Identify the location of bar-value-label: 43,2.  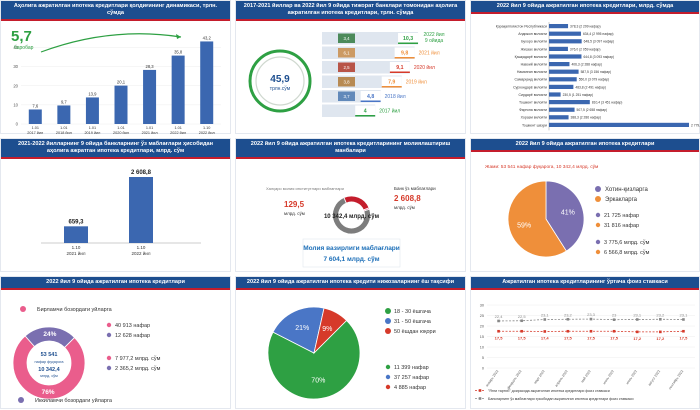
(207, 37).